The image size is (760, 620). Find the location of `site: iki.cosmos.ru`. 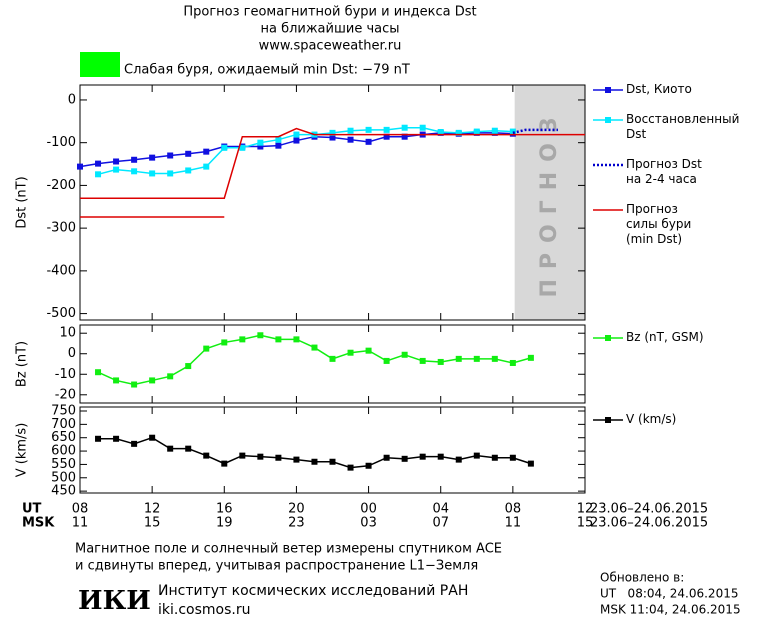

site: iki.cosmos.ru is located at coordinates (204, 610).